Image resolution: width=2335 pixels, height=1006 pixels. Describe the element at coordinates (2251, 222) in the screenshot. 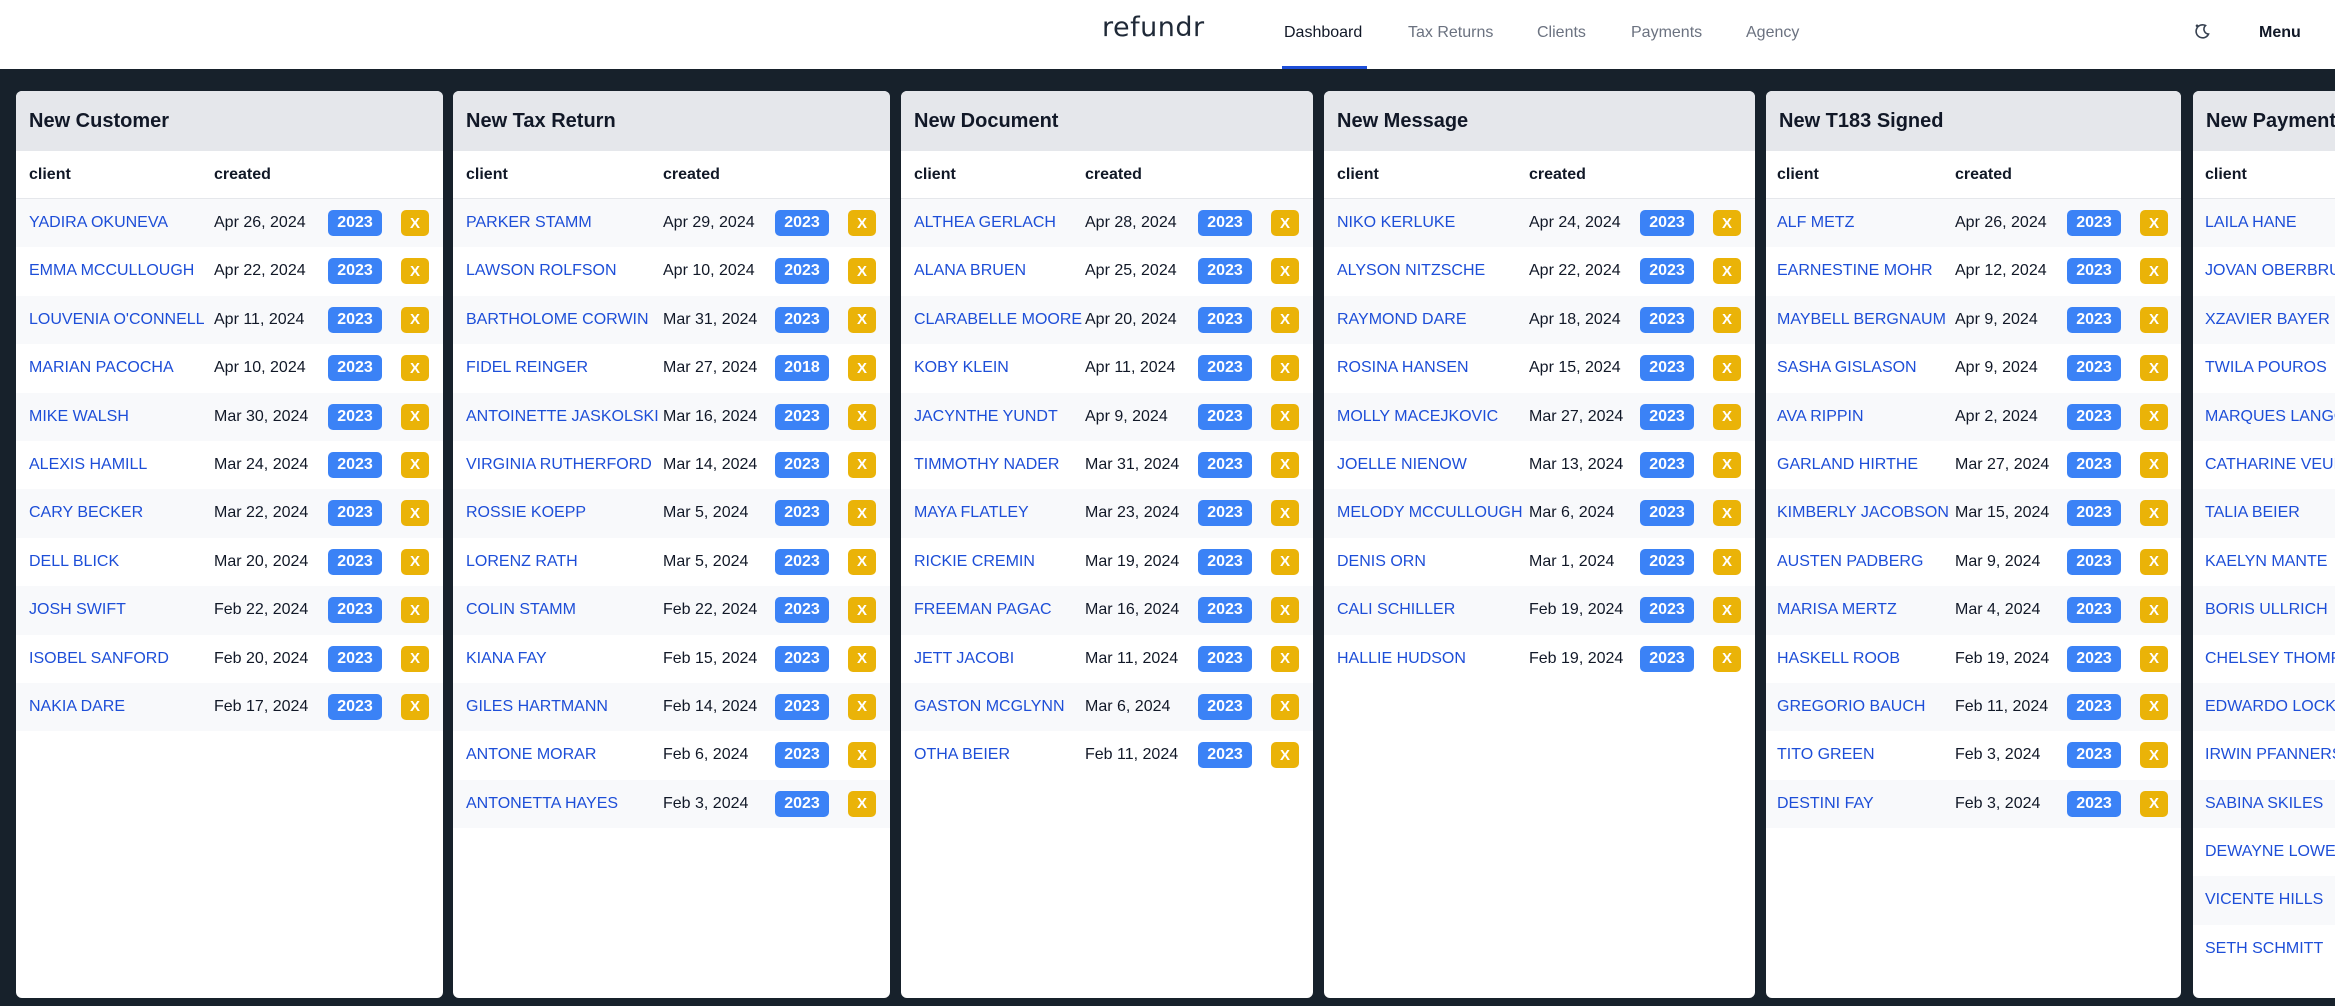

I see `client-link: LAILA HANE` at that location.